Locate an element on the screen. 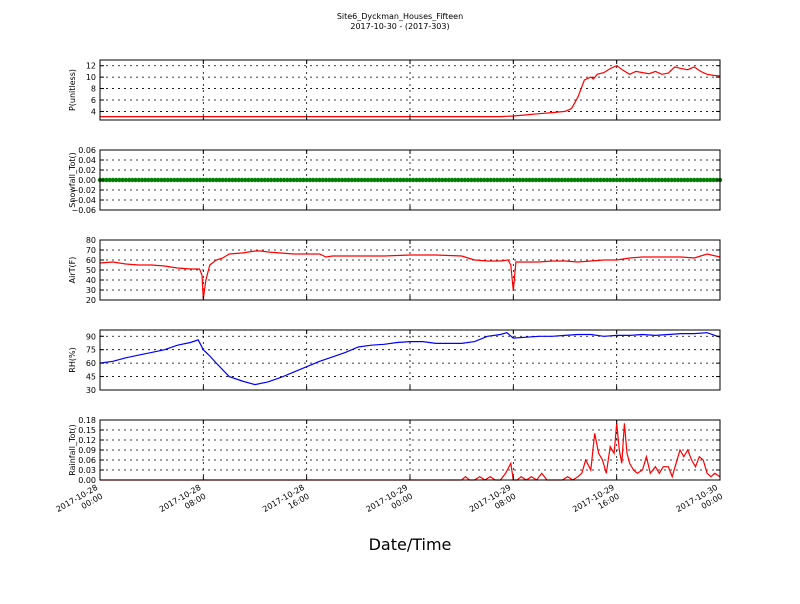 The image size is (800, 604). x-tick-label: 2017-10-3000:00 is located at coordinates (699, 503).